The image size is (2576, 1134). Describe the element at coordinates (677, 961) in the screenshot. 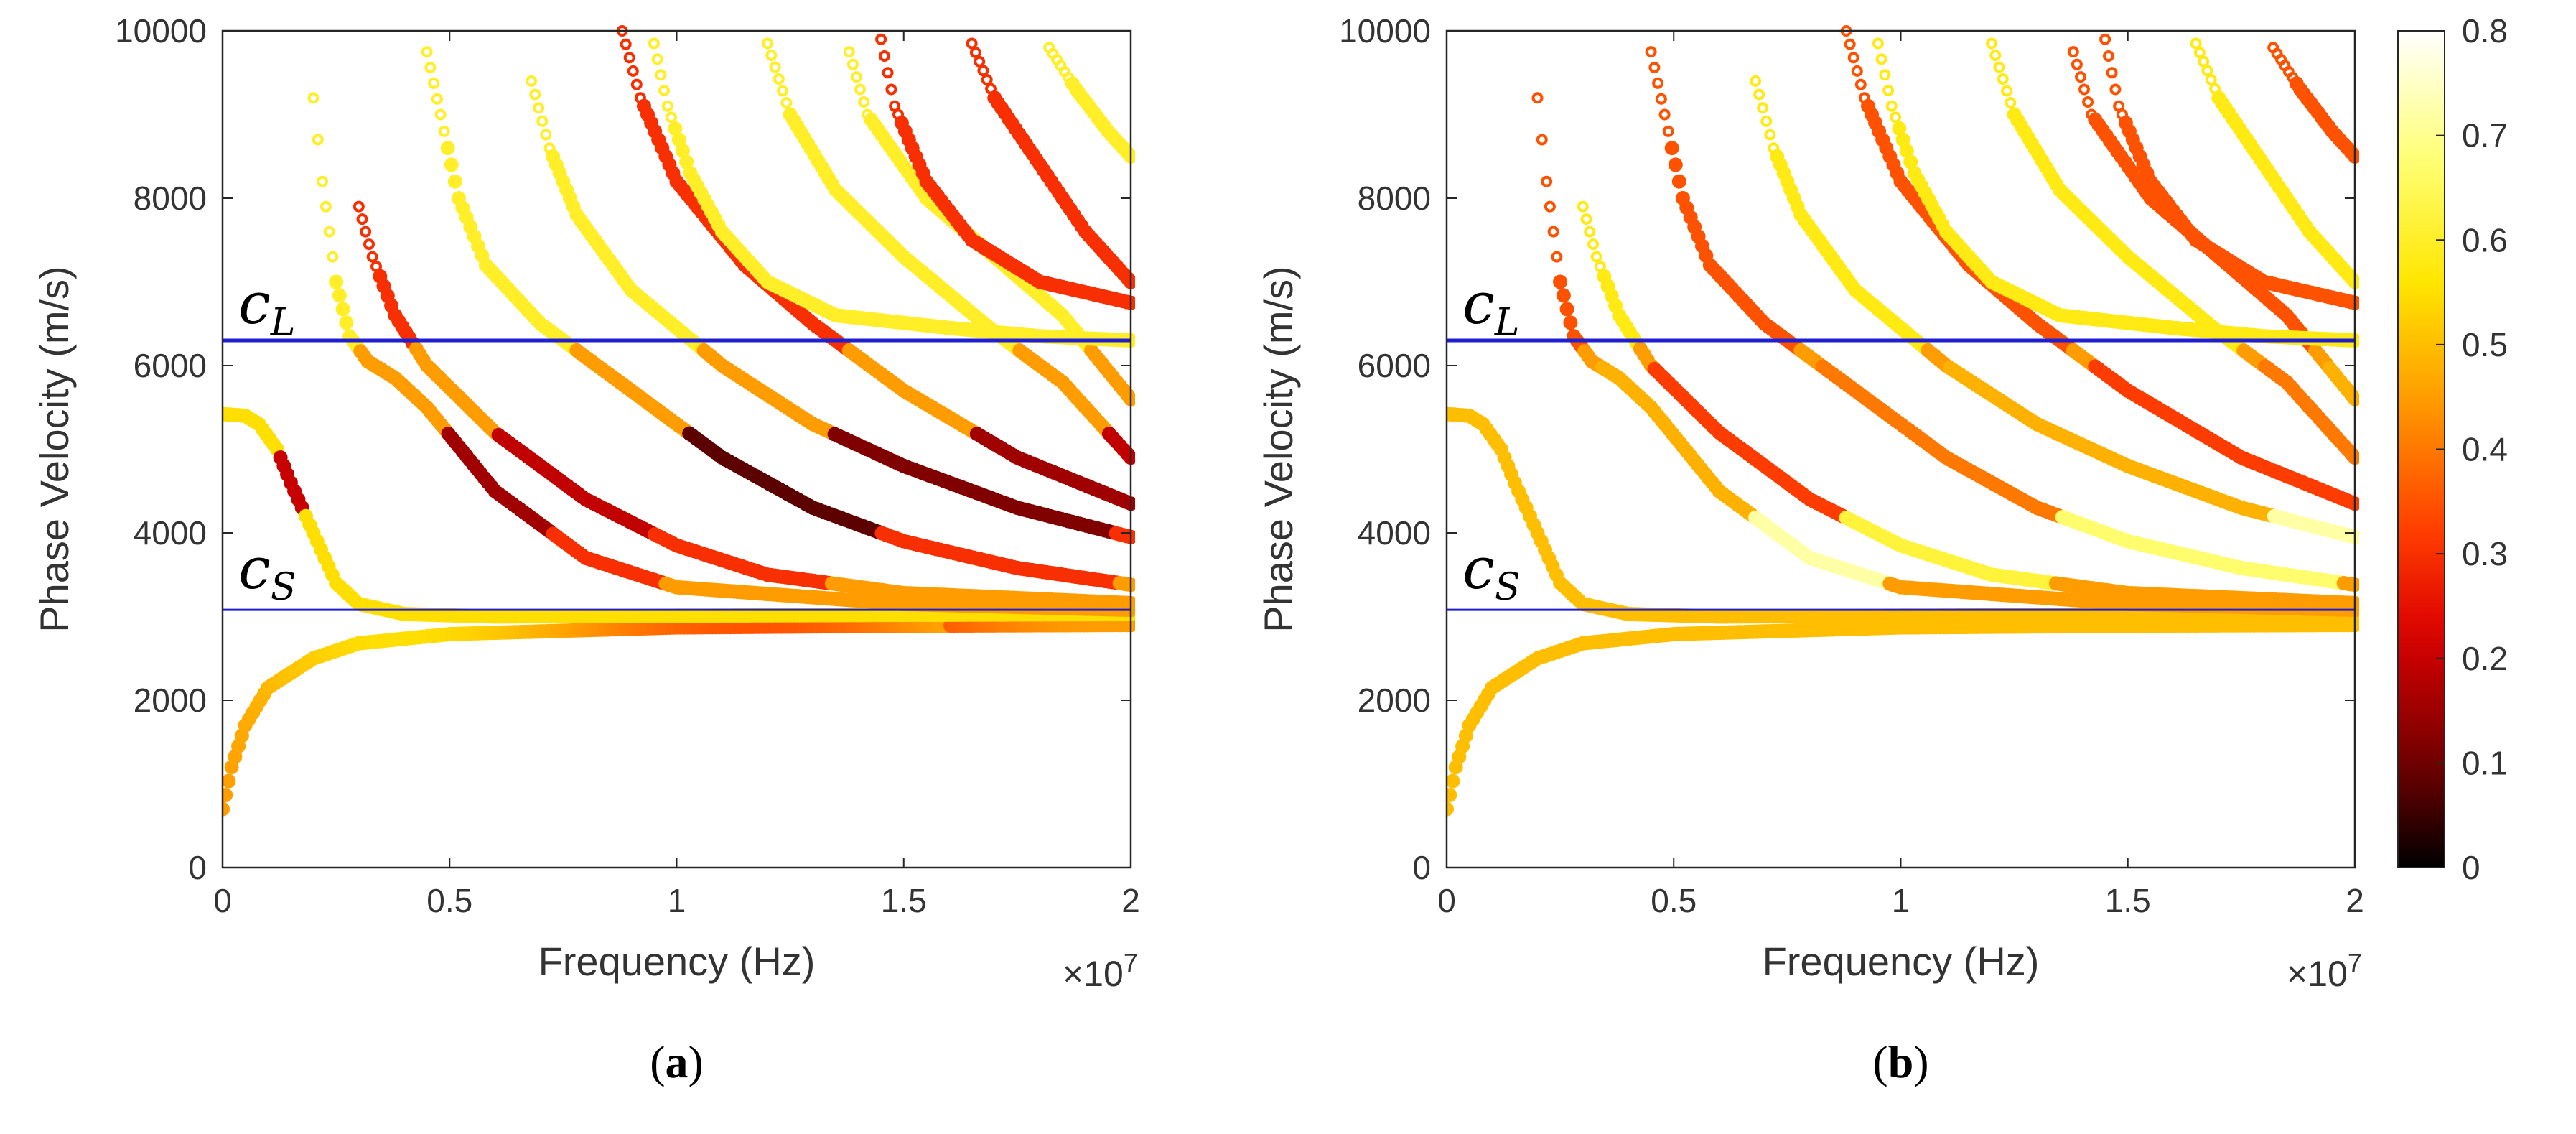

I see `panel-a-x-axis-title: Frequency (Hz)` at that location.